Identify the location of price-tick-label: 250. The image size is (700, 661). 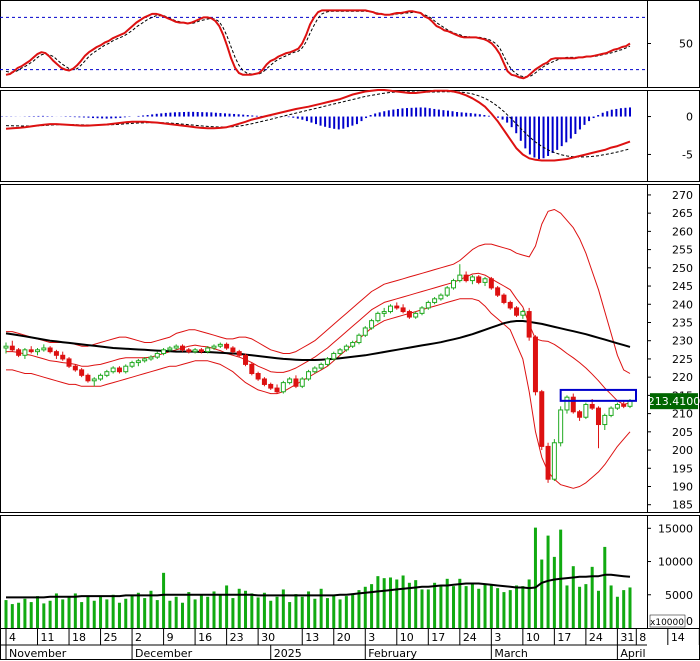
(682, 268).